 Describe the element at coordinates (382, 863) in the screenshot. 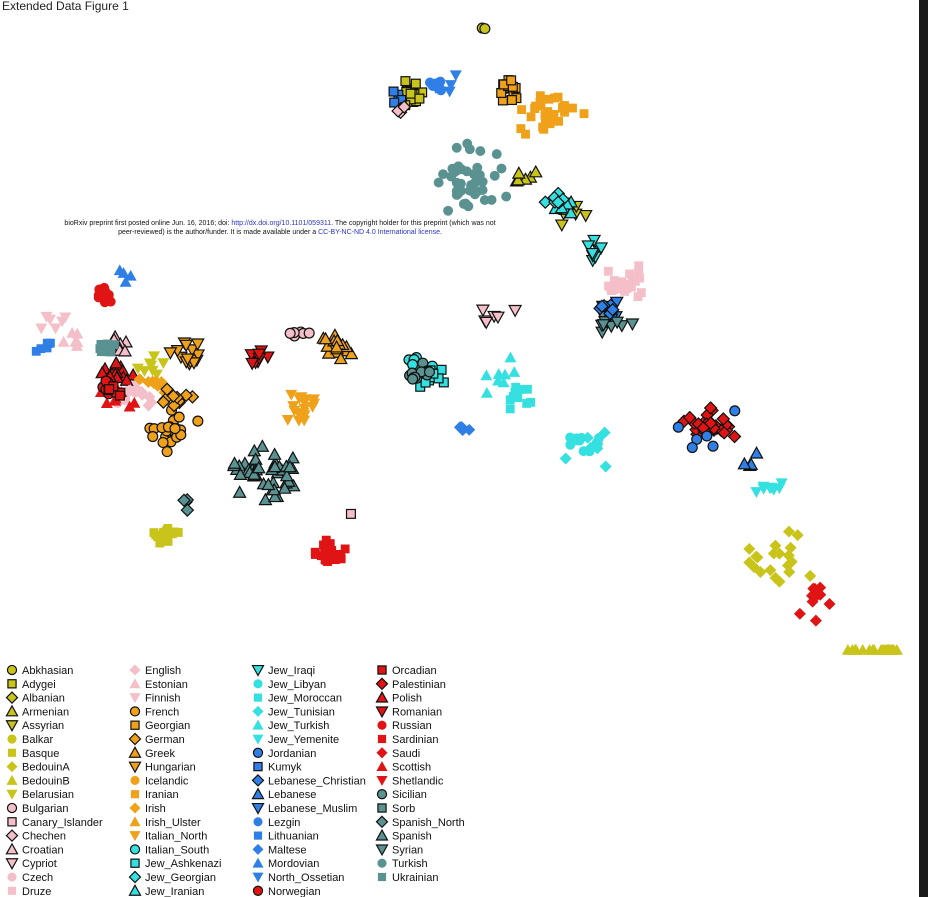

I see `legend-marker-turkish` at that location.